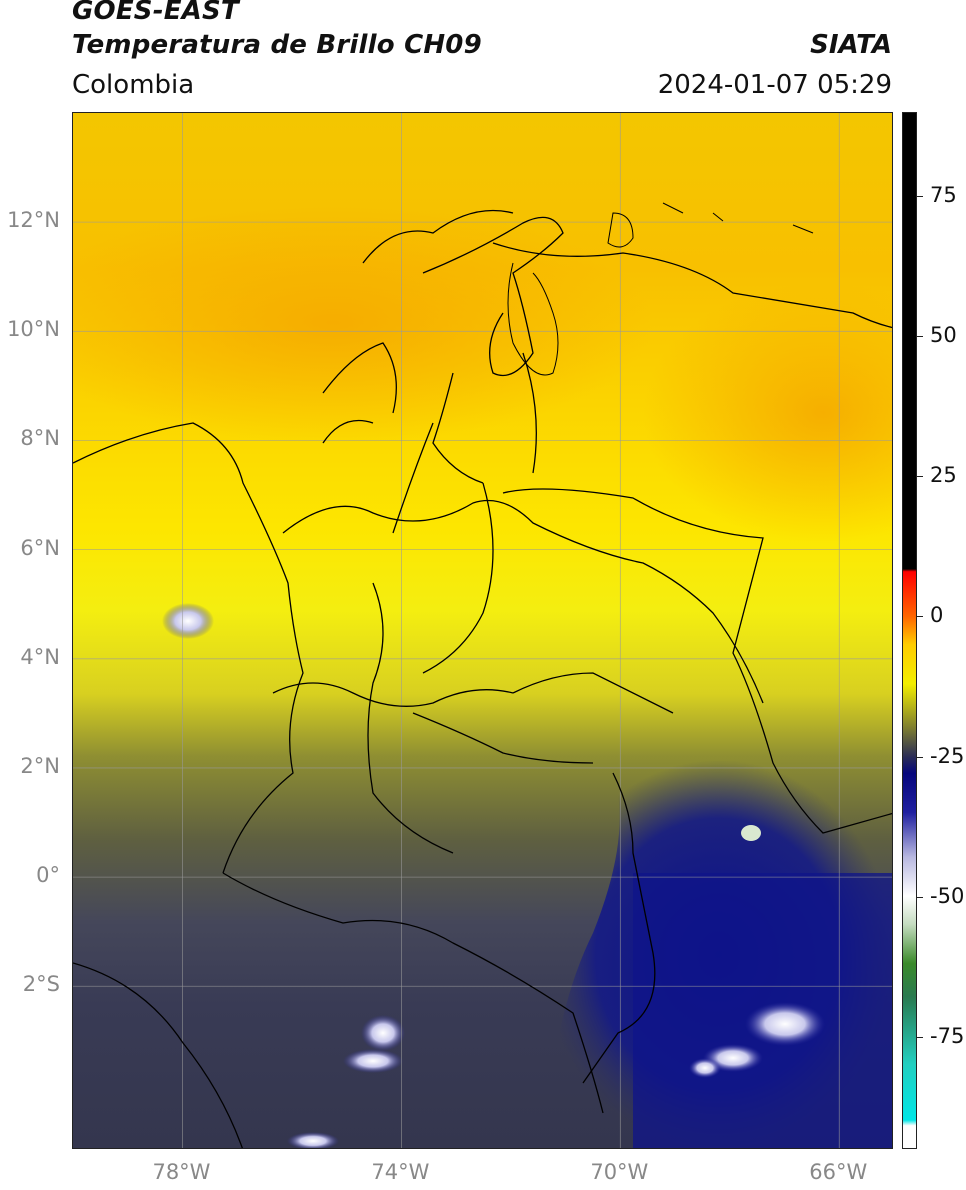 The width and height of the screenshot is (966, 1190). Describe the element at coordinates (40, 656) in the screenshot. I see `latitude-label: 4°N` at that location.